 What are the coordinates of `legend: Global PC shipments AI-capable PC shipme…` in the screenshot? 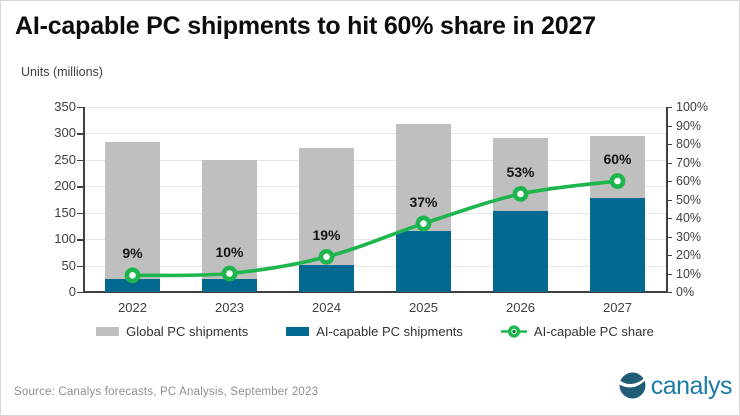 It's located at (375, 331).